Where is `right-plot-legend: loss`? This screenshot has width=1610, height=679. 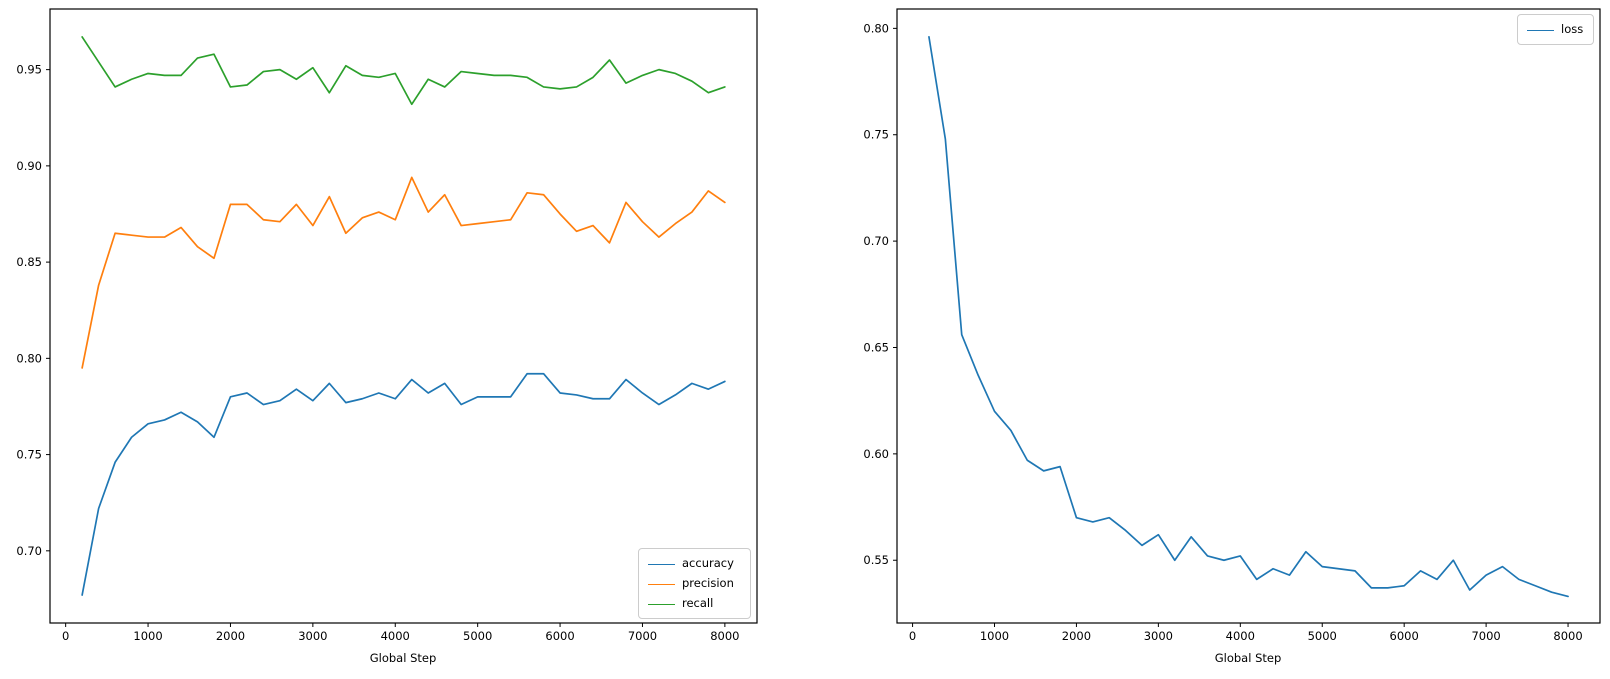
right-plot-legend: loss is located at coordinates (1555, 29).